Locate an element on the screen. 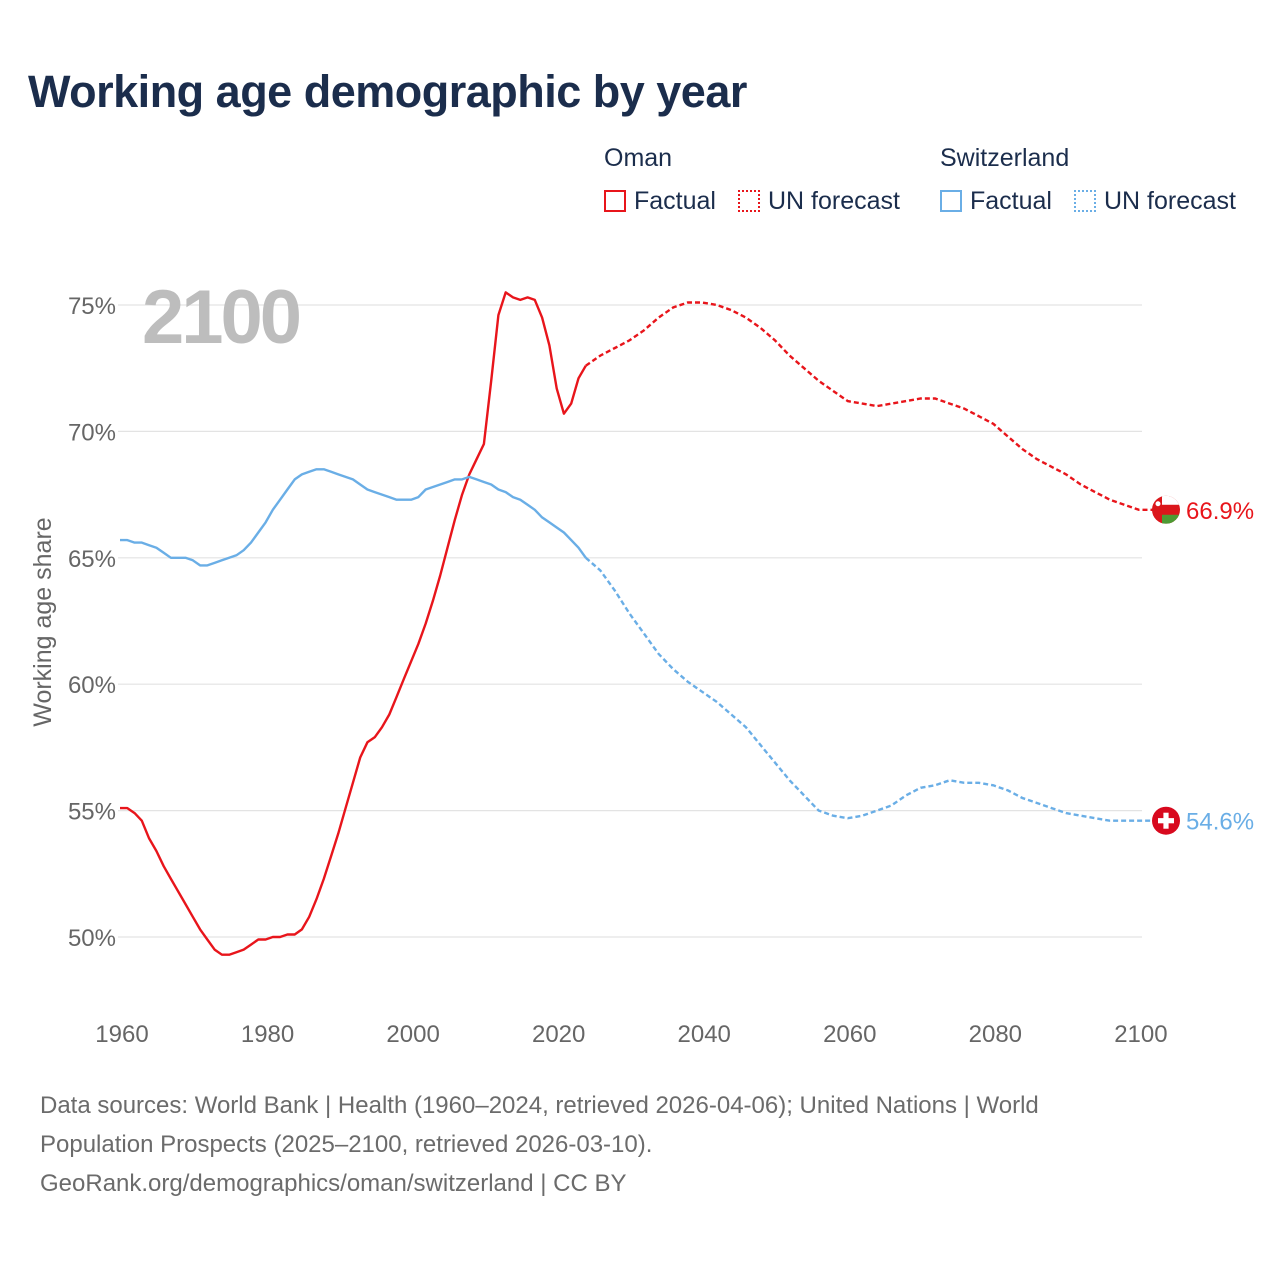 The width and height of the screenshot is (1280, 1280). switzerland-flag-icon is located at coordinates (1166, 820).